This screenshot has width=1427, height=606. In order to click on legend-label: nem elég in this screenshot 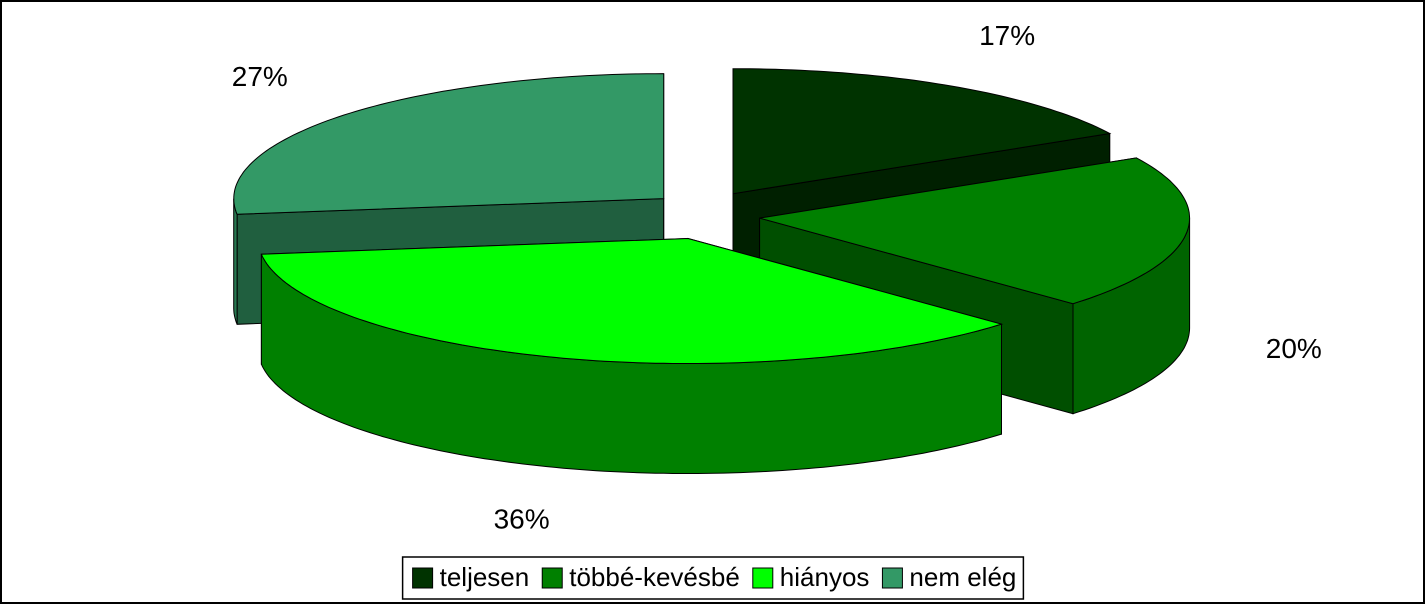, I will do `click(962, 577)`.